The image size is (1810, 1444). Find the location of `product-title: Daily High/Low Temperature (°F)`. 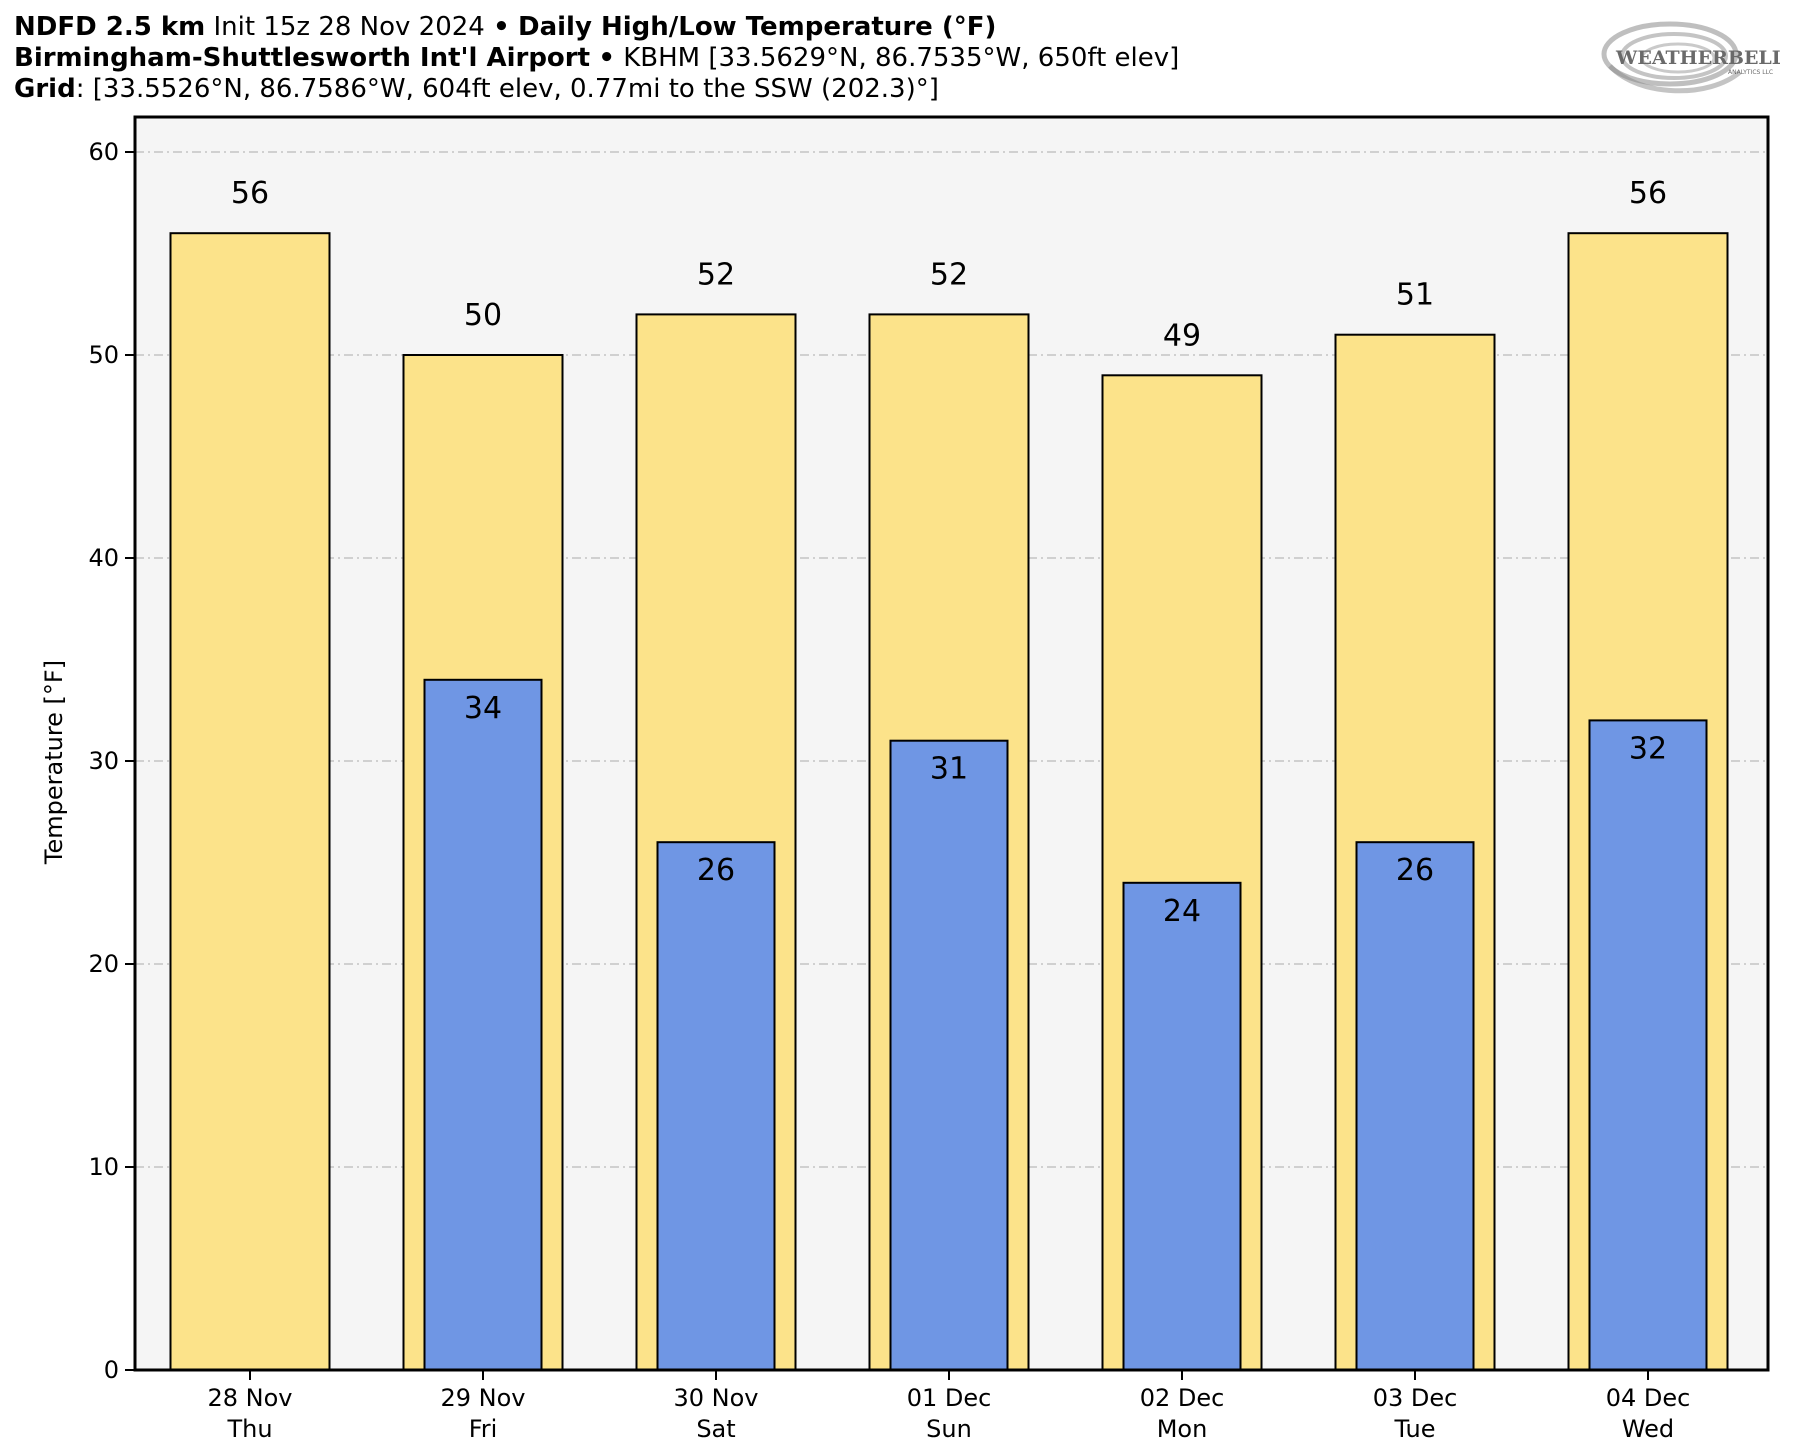

product-title: Daily High/Low Temperature (°F) is located at coordinates (757, 27).